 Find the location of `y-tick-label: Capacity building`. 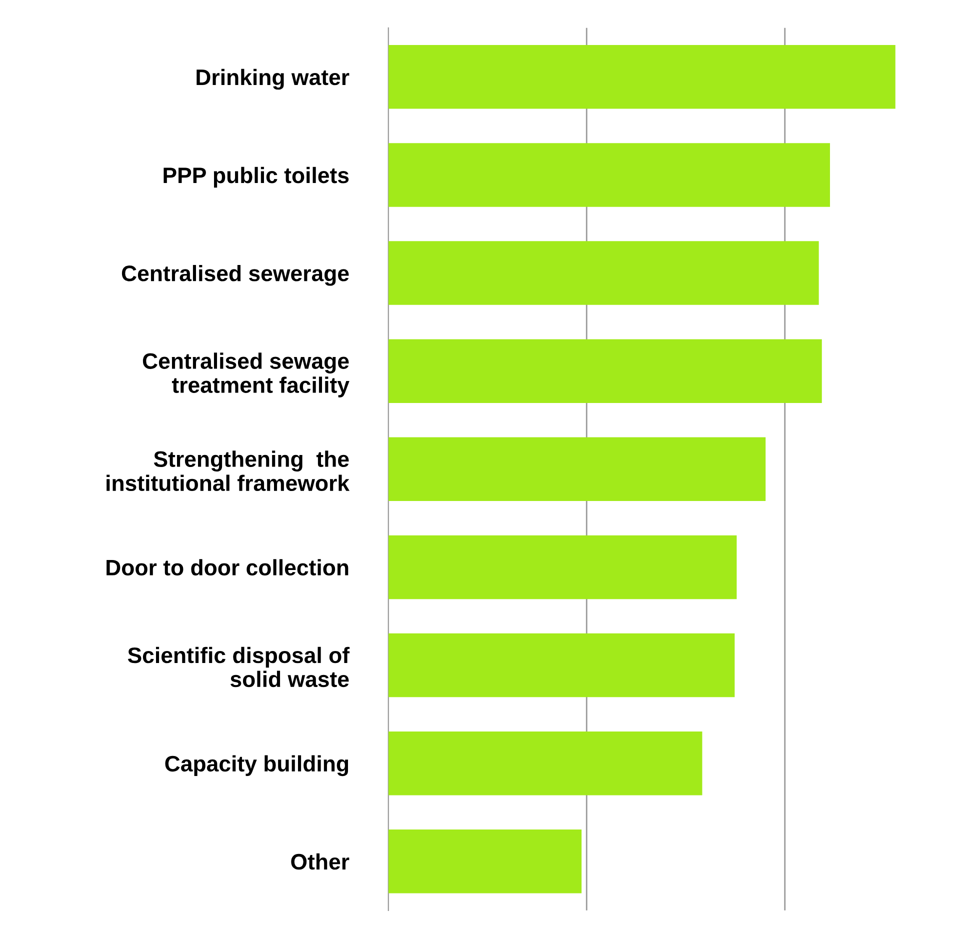

y-tick-label: Capacity building is located at coordinates (256, 765).